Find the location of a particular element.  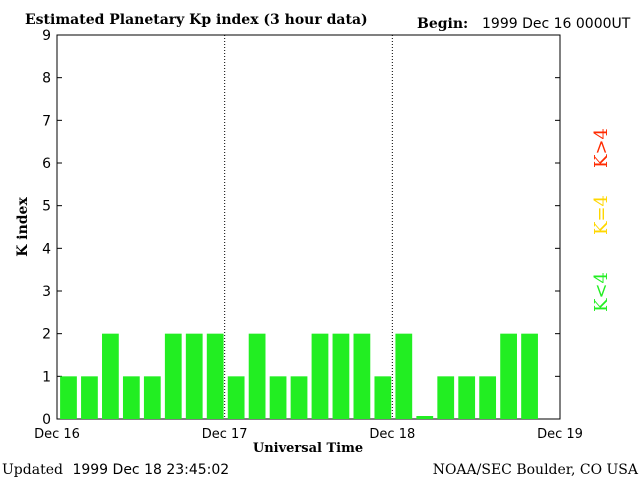

y-tick-label: 2 is located at coordinates (46, 335).